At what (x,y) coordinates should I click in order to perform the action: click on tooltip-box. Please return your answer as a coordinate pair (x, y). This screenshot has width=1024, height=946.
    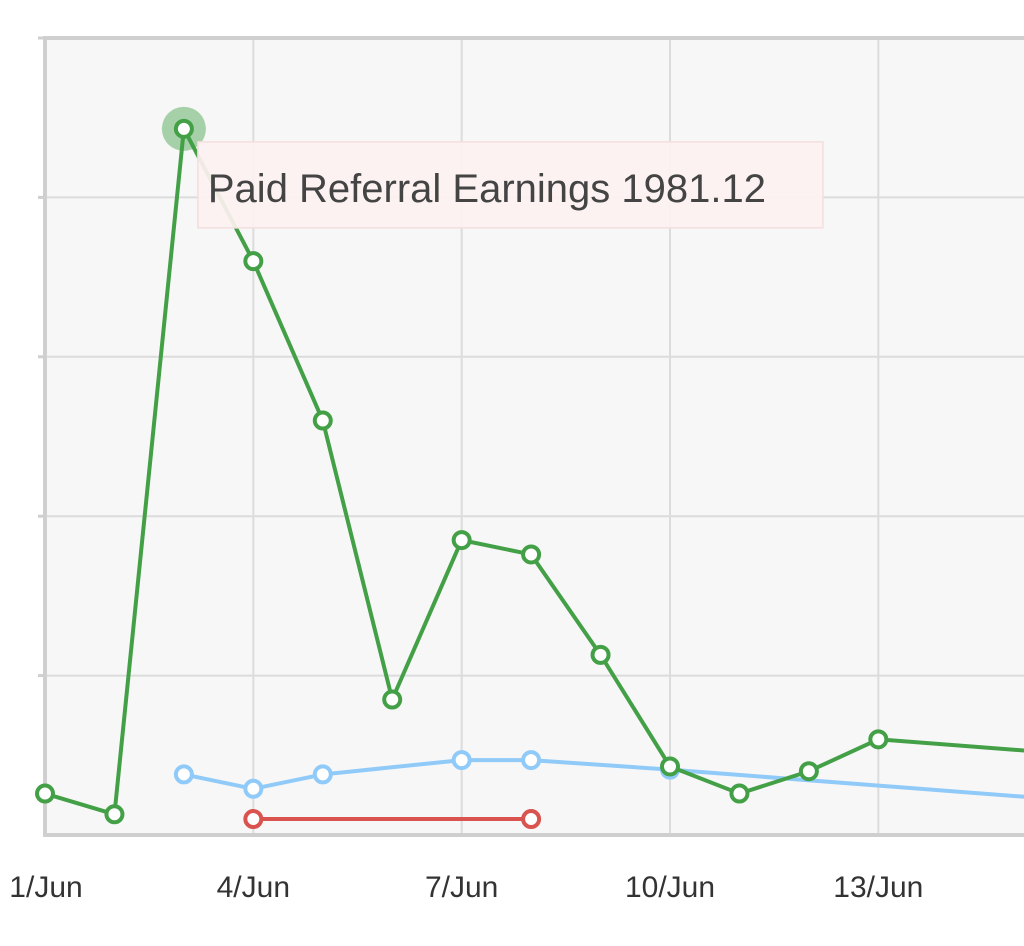
    Looking at the image, I should click on (510, 185).